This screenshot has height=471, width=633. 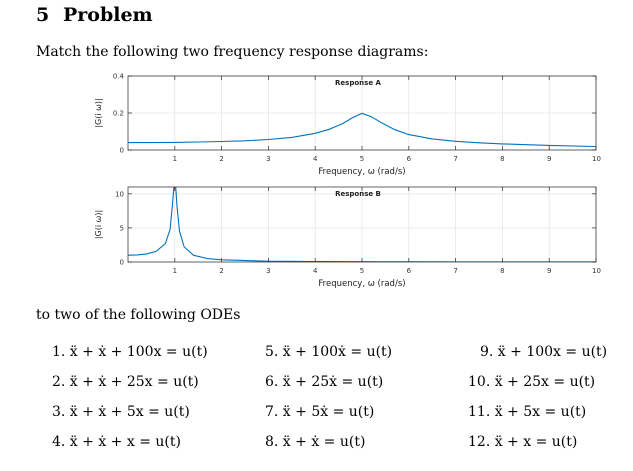 I want to click on ode-item: 8. ẍ + ẋ = u(t), so click(x=315, y=442).